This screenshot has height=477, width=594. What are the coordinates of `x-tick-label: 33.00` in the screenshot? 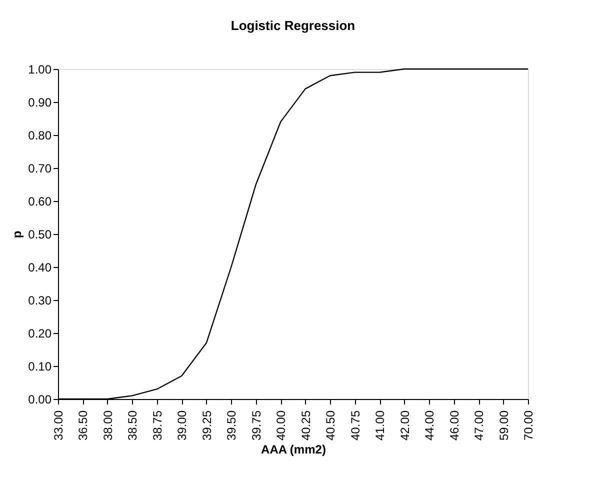 It's located at (59, 425).